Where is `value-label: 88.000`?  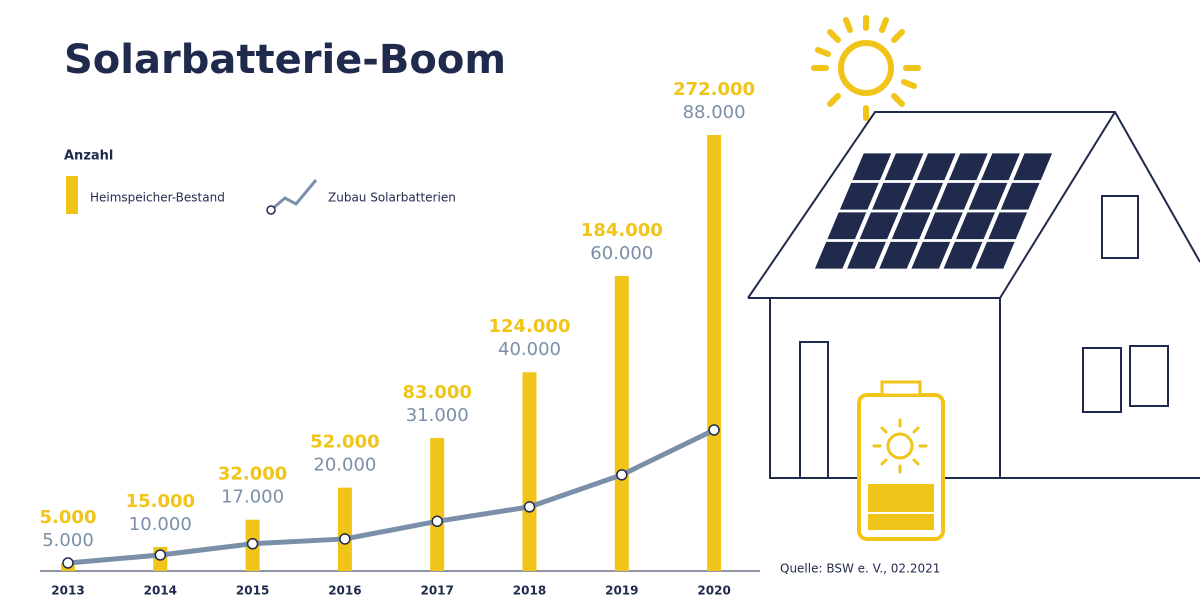 value-label: 88.000 is located at coordinates (714, 112).